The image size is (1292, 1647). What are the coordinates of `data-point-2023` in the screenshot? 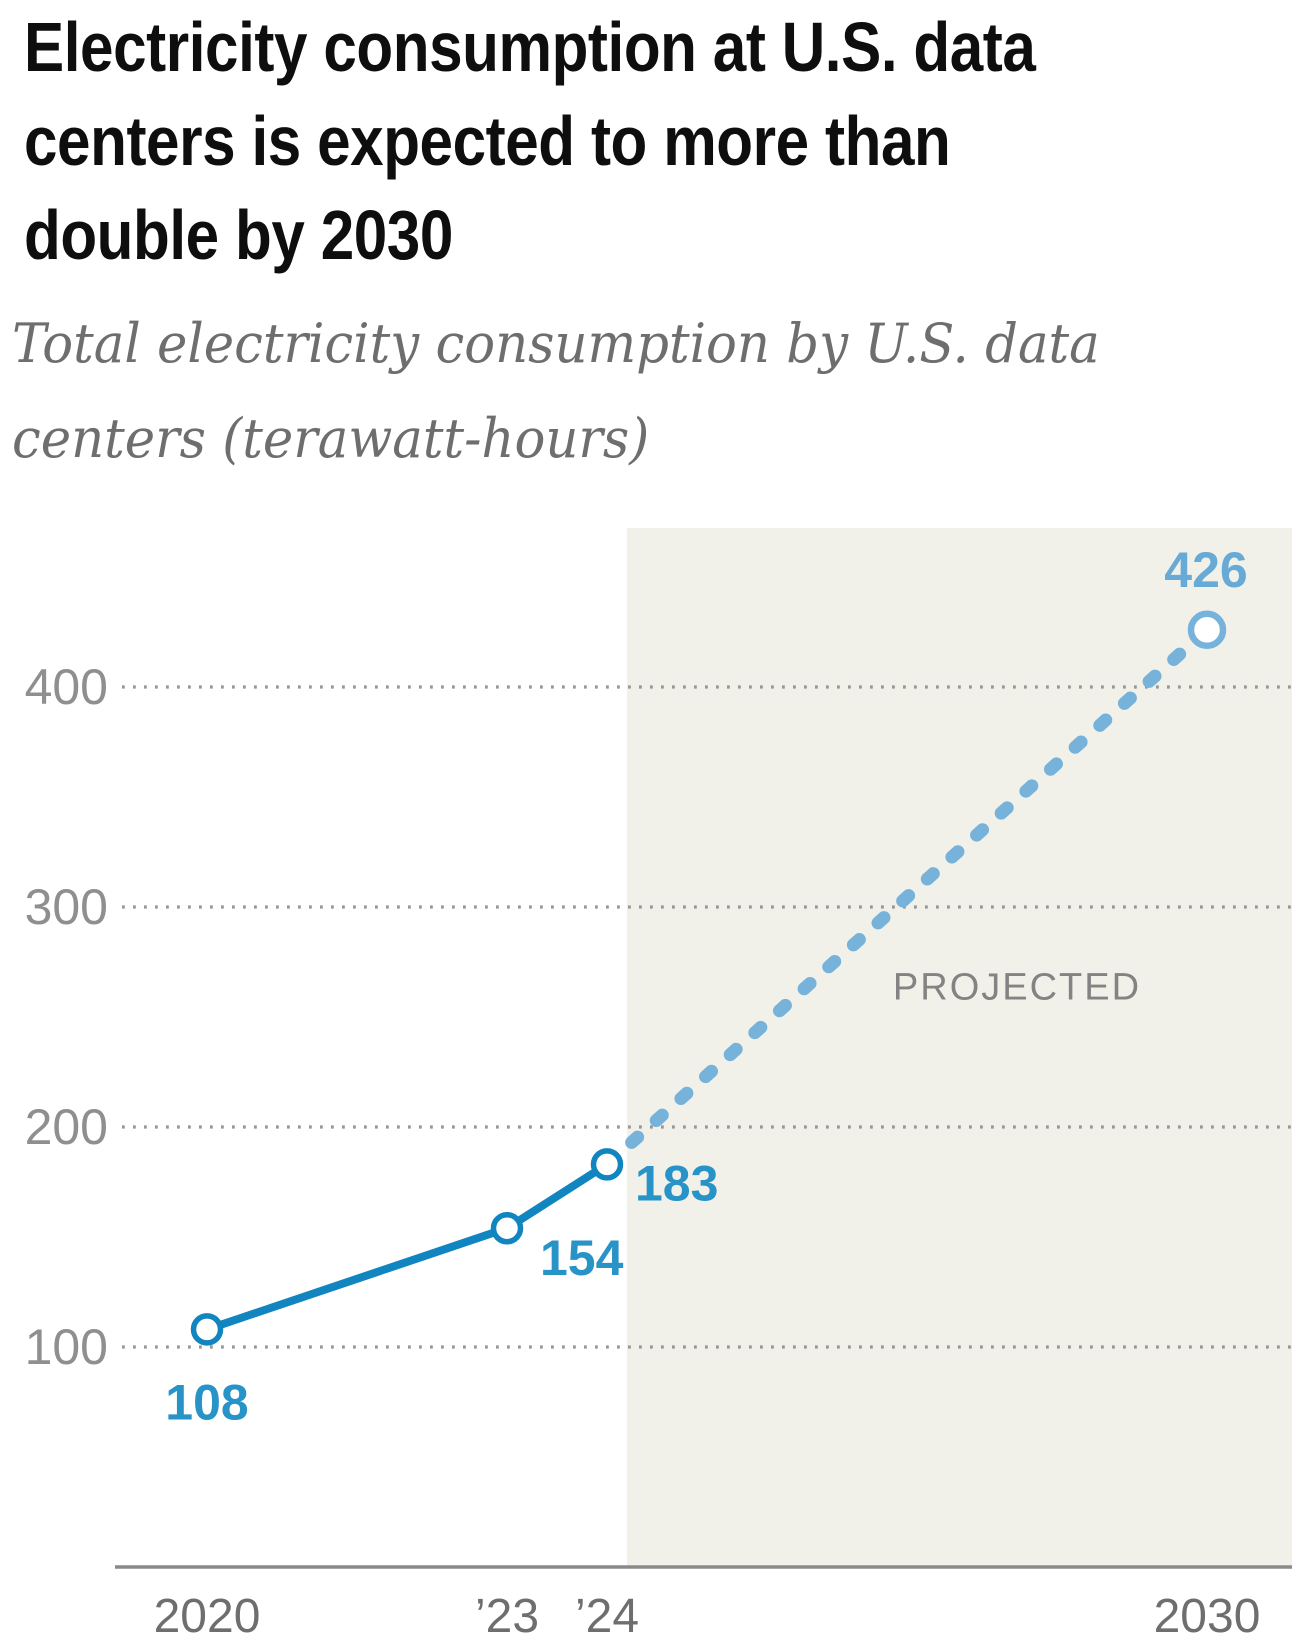 It's located at (507, 1228).